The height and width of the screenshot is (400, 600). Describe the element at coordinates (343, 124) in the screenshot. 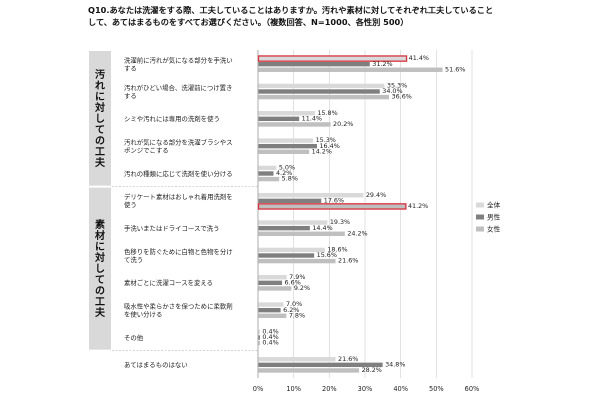

I see `data-label: 20.2%` at that location.